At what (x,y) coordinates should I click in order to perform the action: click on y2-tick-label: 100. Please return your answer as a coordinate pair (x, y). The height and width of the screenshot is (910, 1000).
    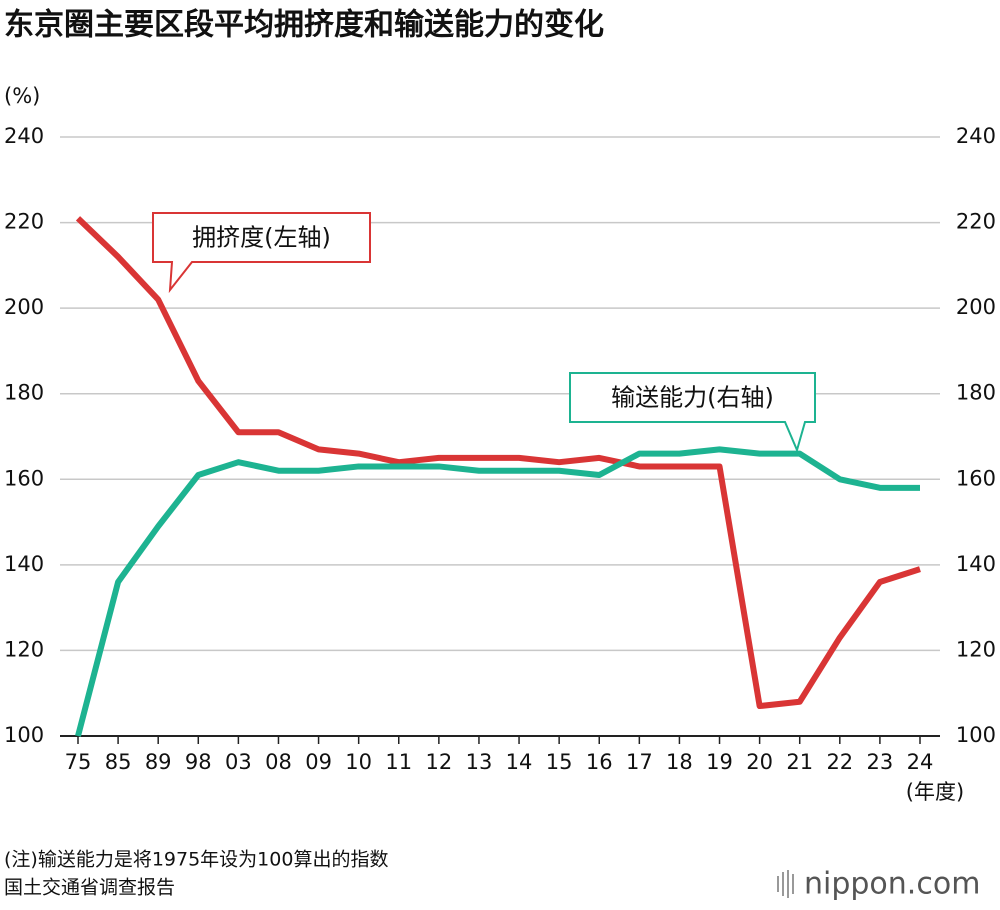
    Looking at the image, I should click on (976, 735).